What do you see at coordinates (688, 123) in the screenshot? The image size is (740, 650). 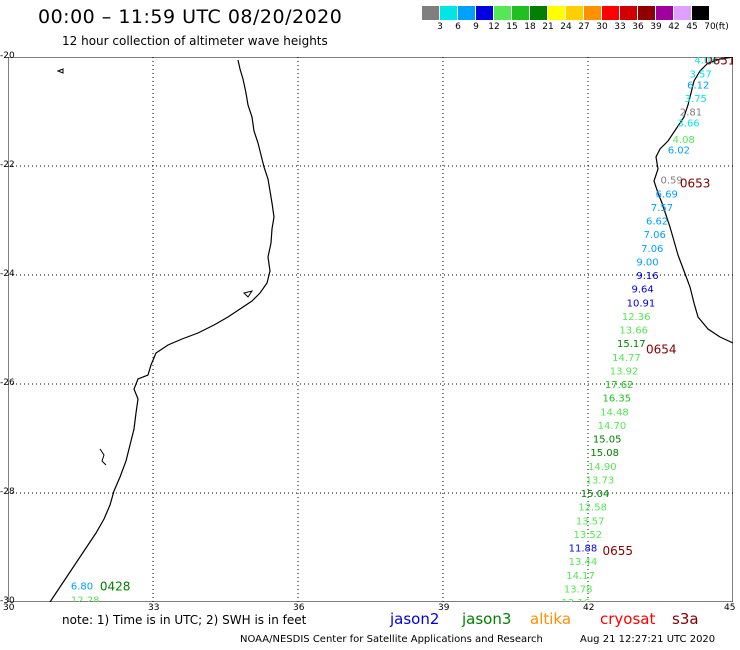 I see `wave-height-reading: 3.66` at bounding box center [688, 123].